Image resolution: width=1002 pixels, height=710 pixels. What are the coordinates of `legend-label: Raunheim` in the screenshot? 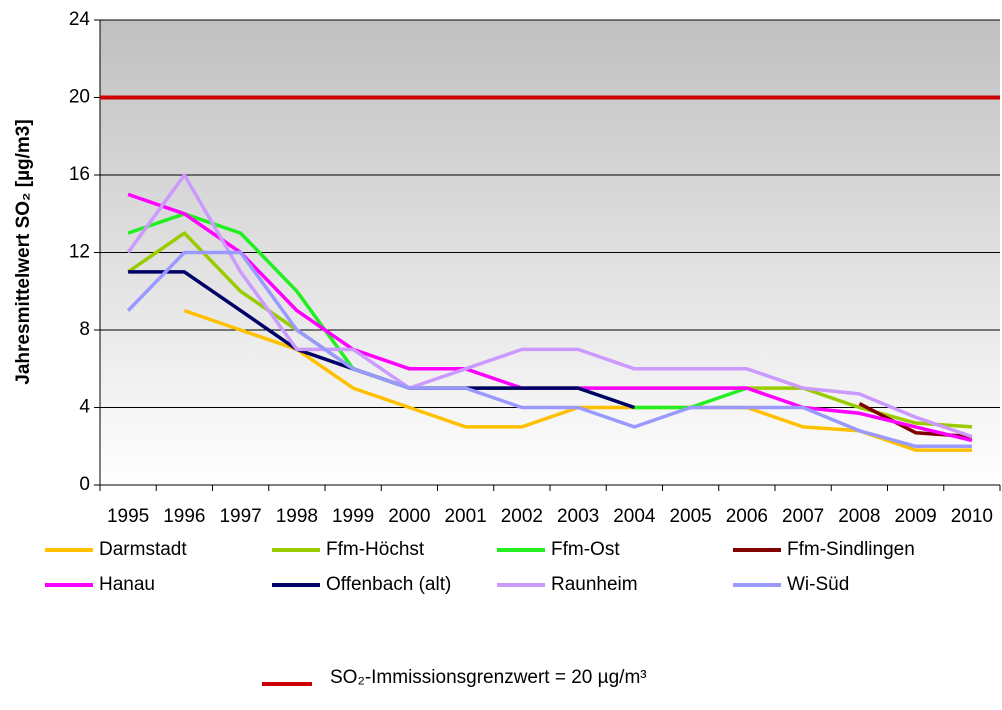 It's located at (594, 584).